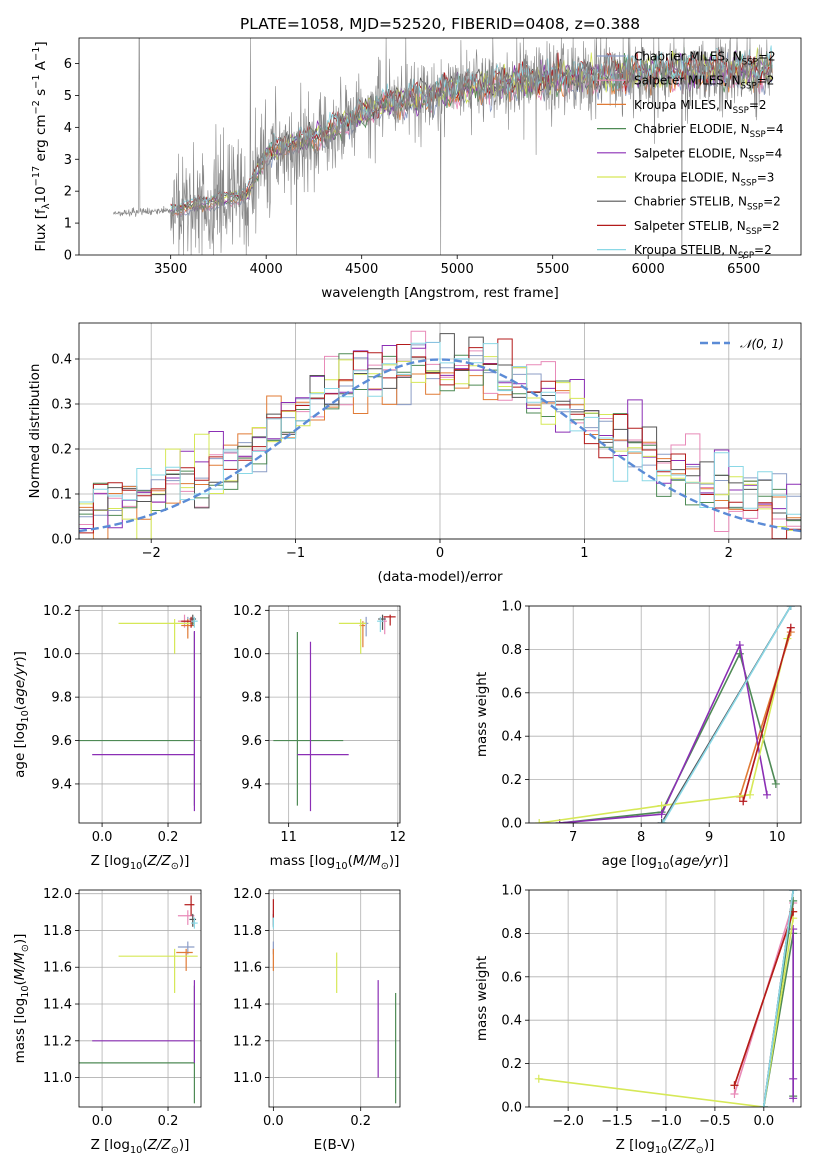  I want to click on legend-label: Kroupa MILES, NSSP=2, so click(700, 107).